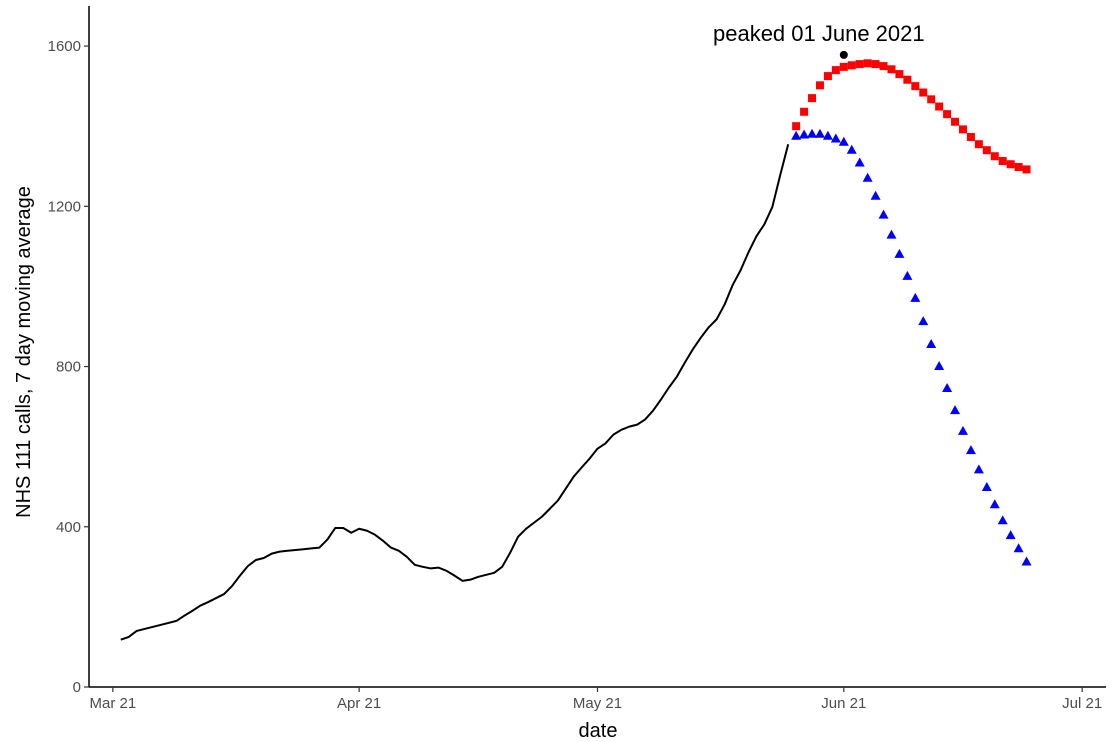 This screenshot has height=742, width=1112. What do you see at coordinates (911, 116) in the screenshot?
I see `series-1-points` at bounding box center [911, 116].